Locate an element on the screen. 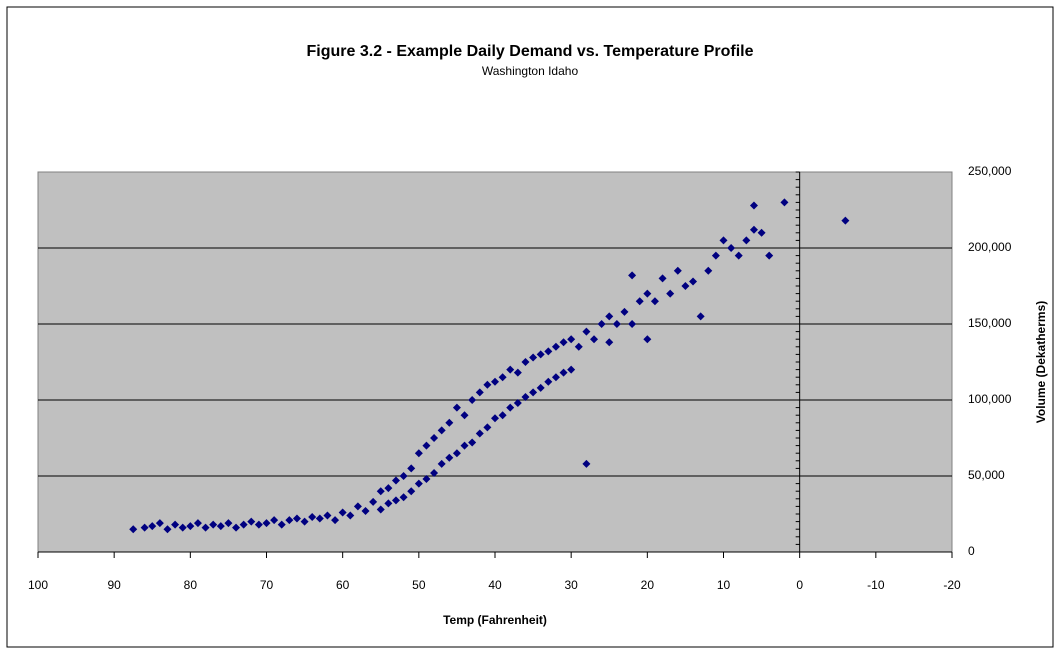  y-tick-label: 150,000 is located at coordinates (990, 323).